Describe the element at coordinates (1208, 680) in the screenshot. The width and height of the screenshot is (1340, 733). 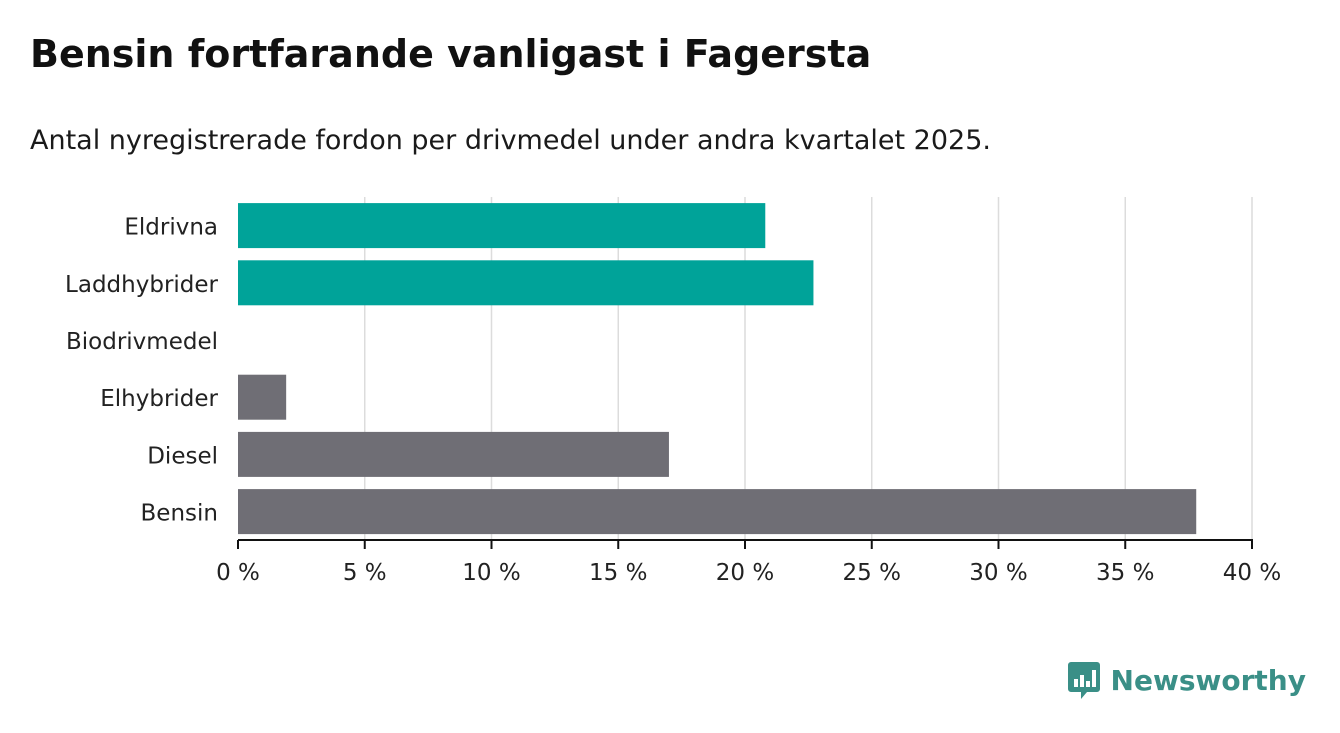
I see `brand-name: Newsworthy` at that location.